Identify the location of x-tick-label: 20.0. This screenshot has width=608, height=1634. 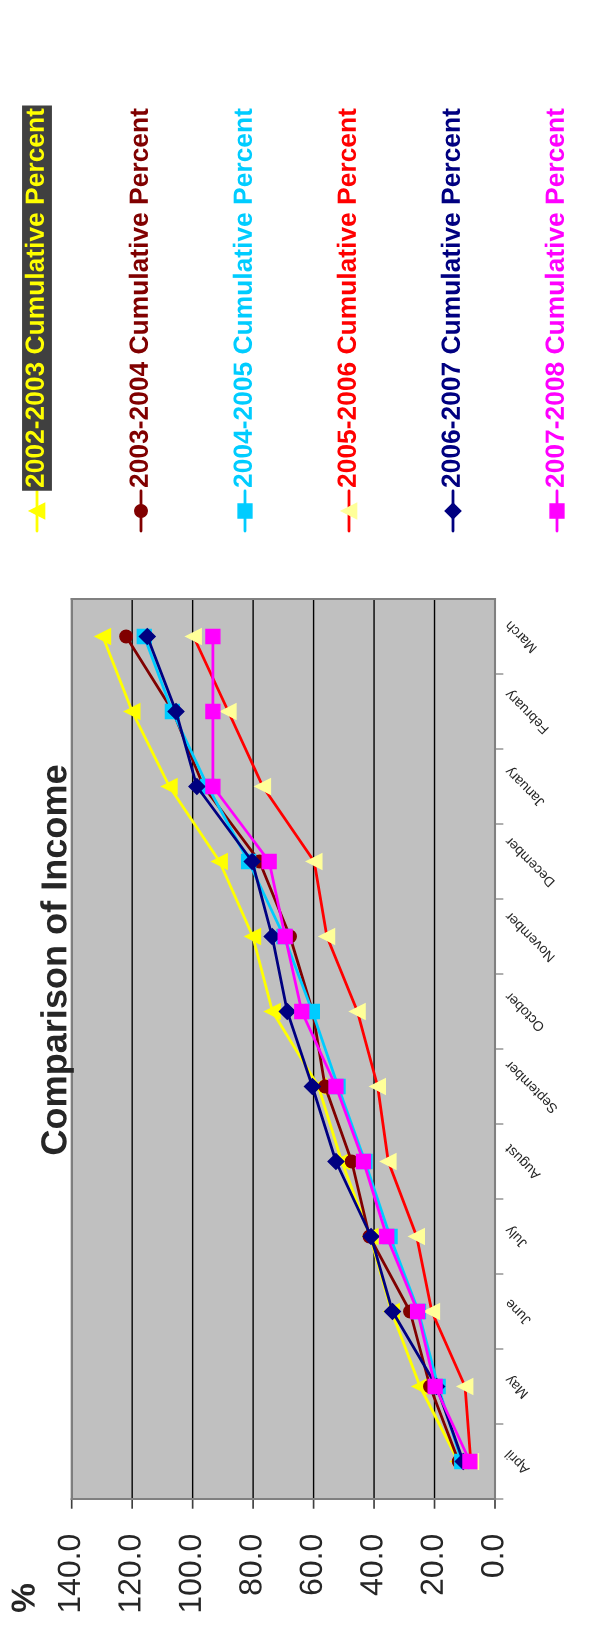
(432, 1564).